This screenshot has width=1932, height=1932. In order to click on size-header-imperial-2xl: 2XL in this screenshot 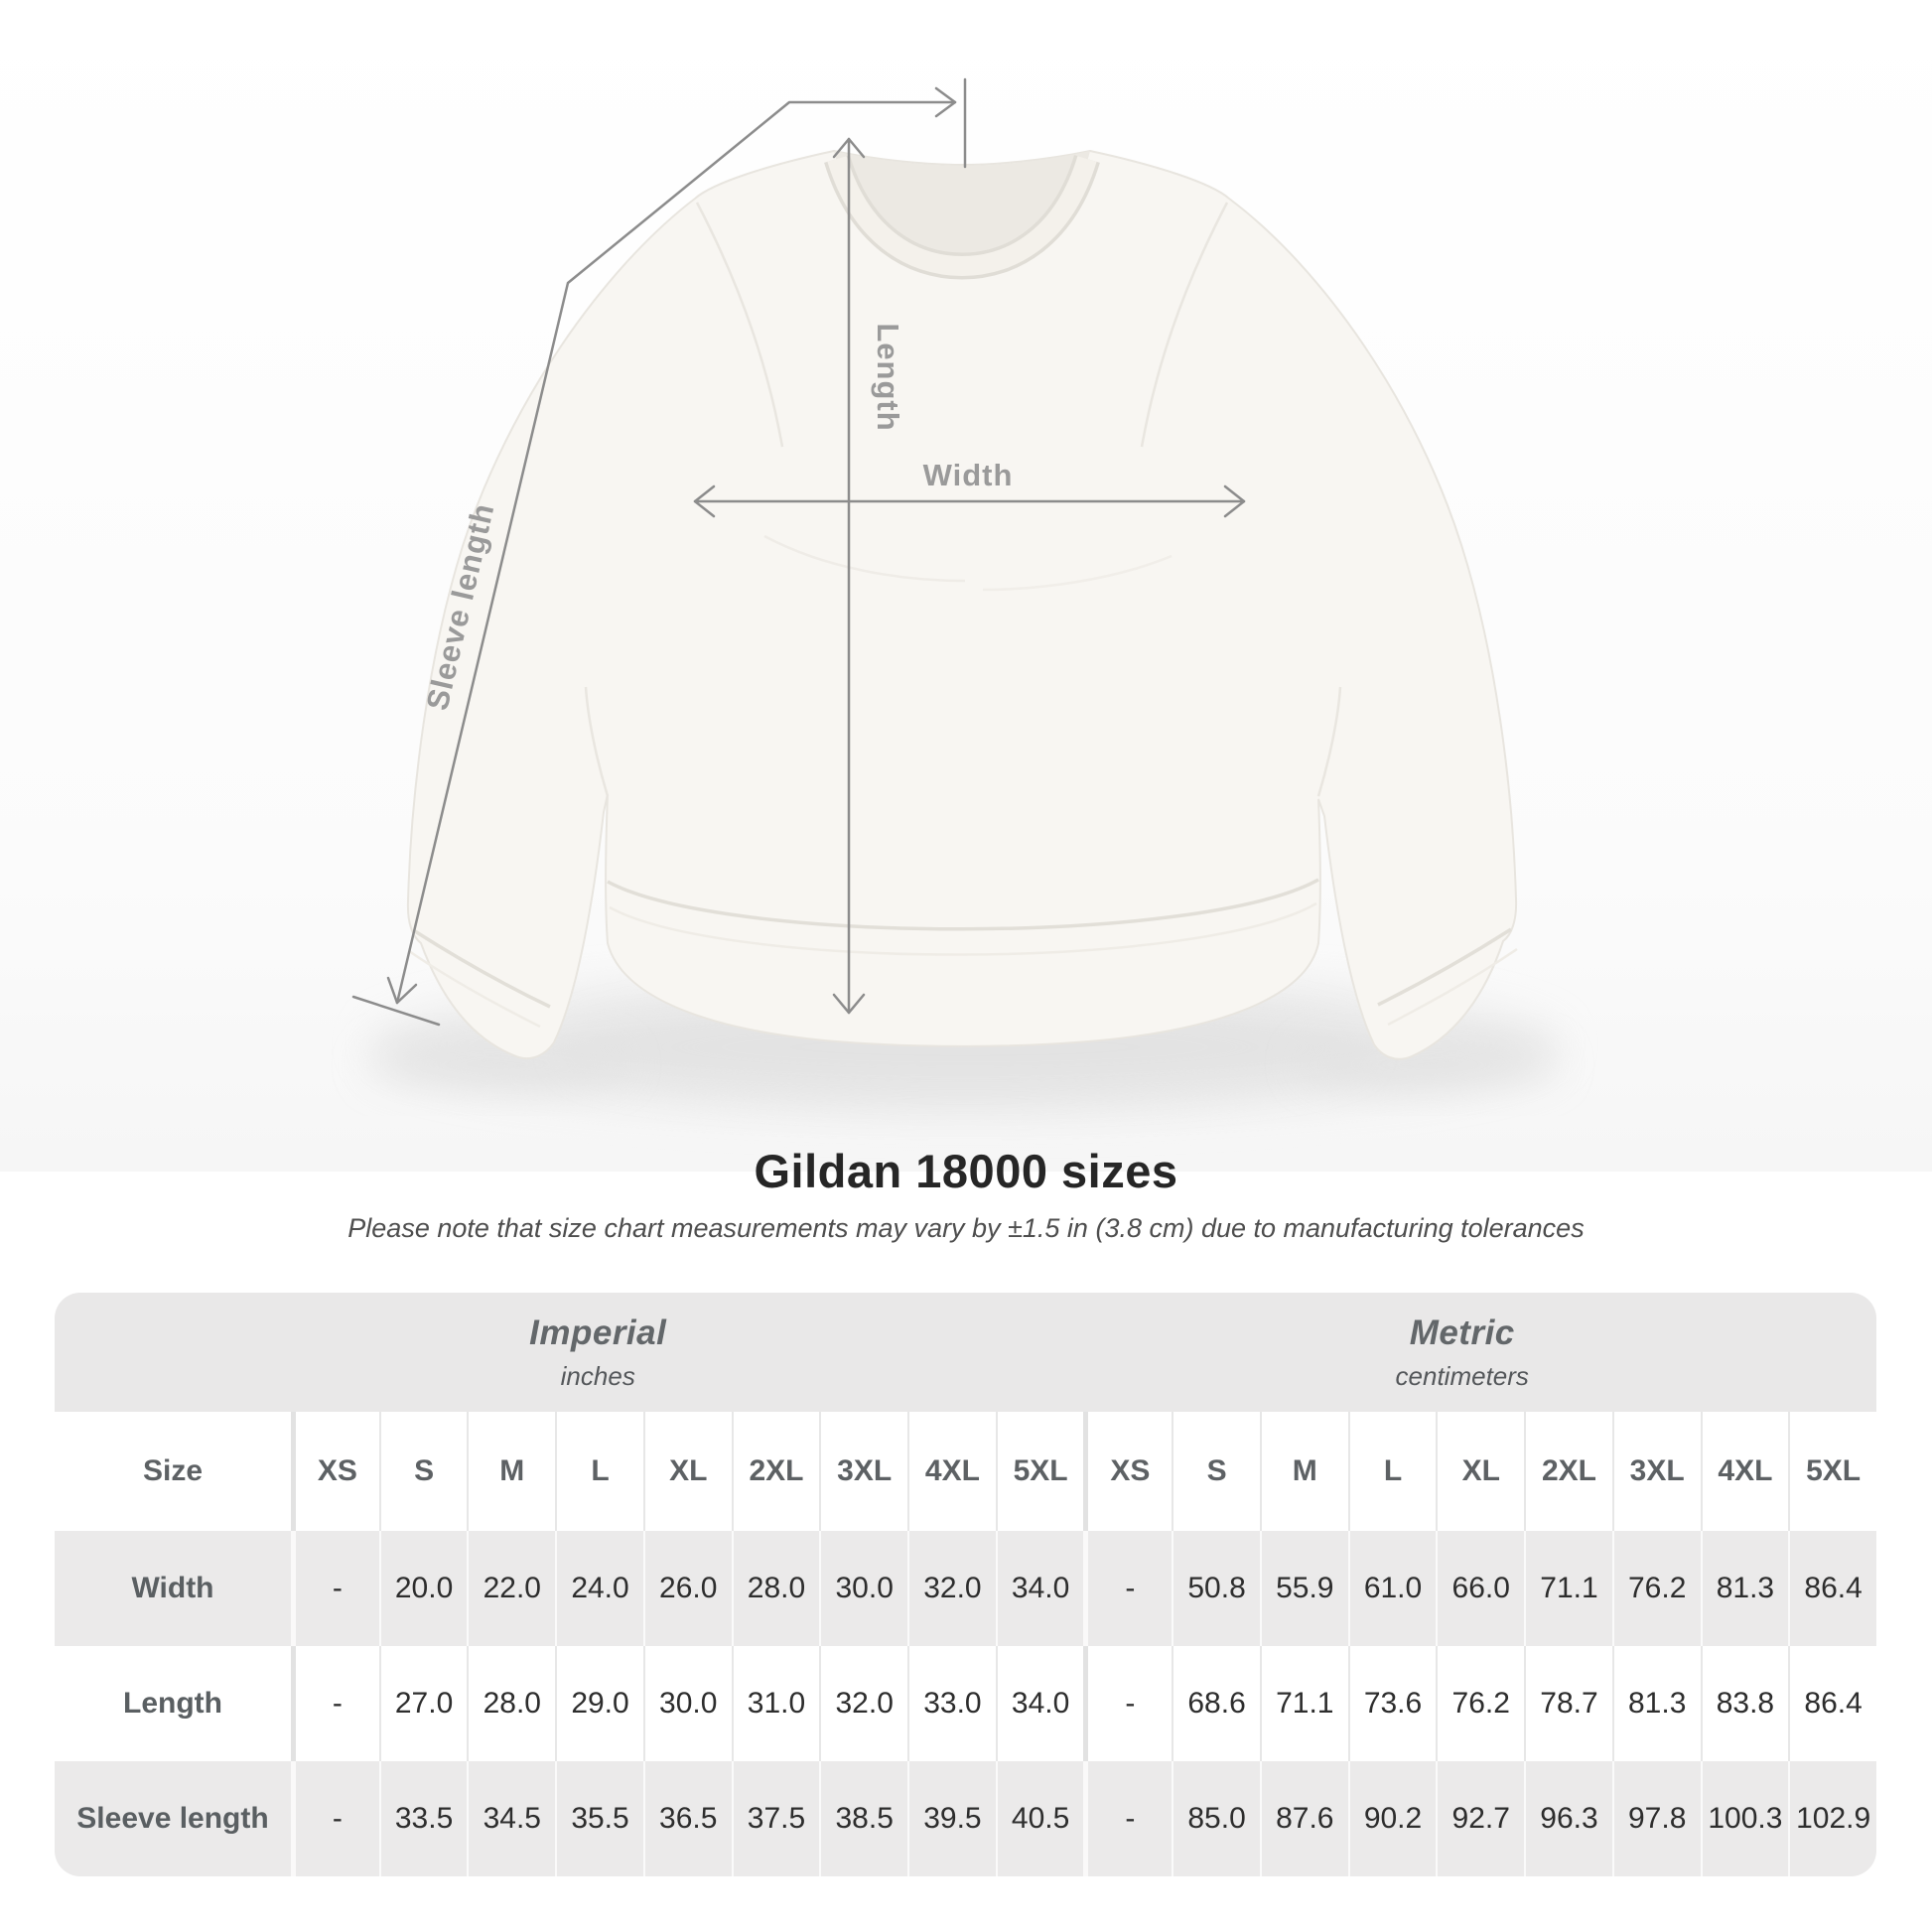, I will do `click(776, 1472)`.